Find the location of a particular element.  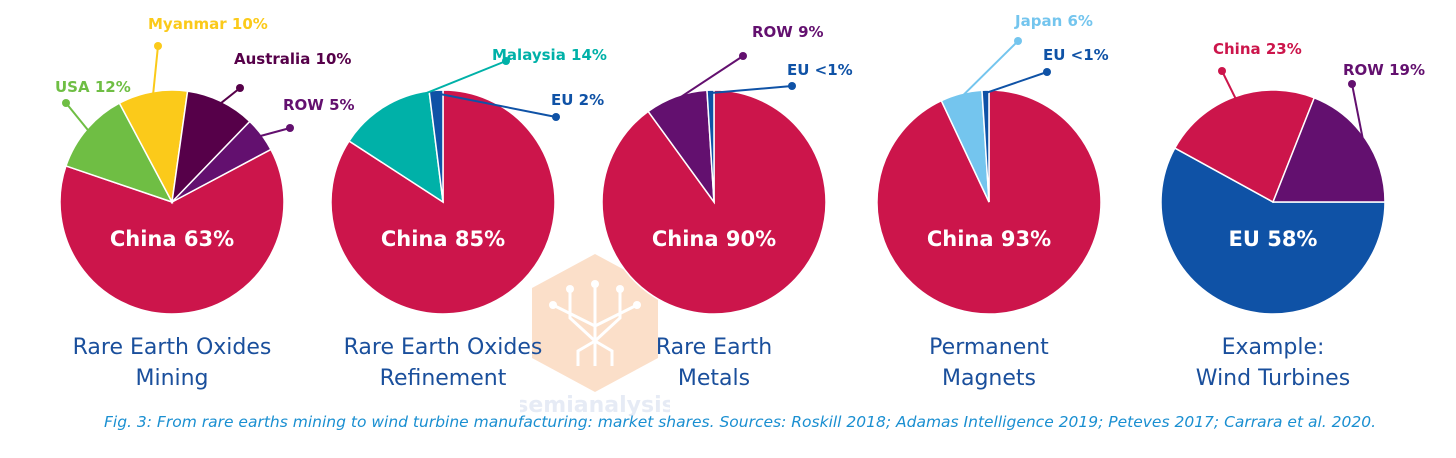

slice-label: China 90% is located at coordinates (714, 239).